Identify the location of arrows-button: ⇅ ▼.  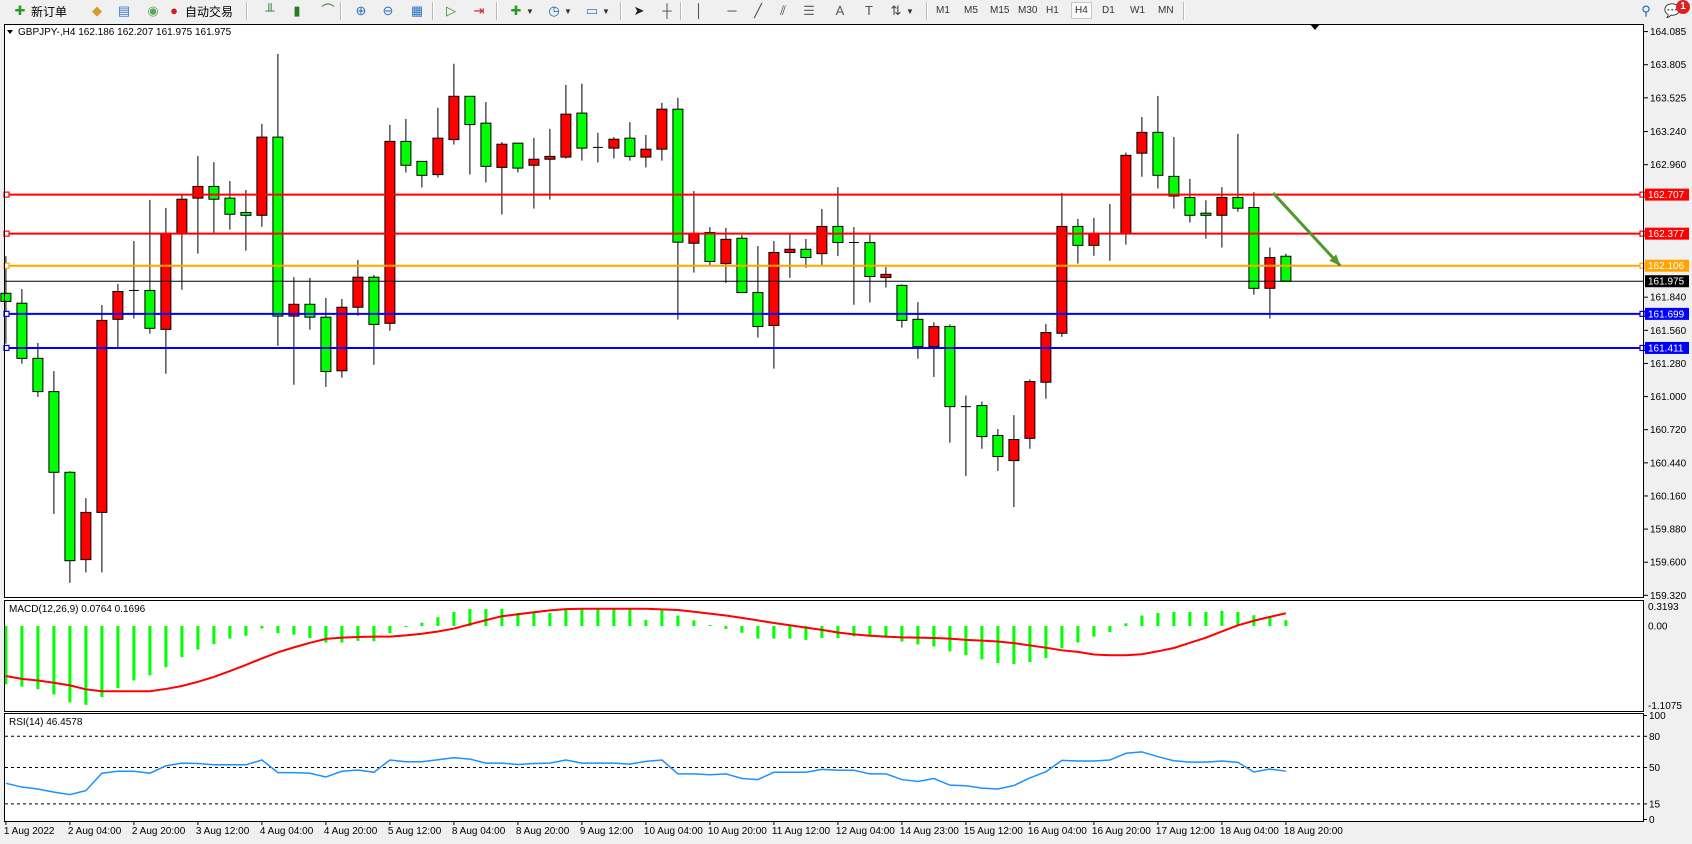
(901, 11).